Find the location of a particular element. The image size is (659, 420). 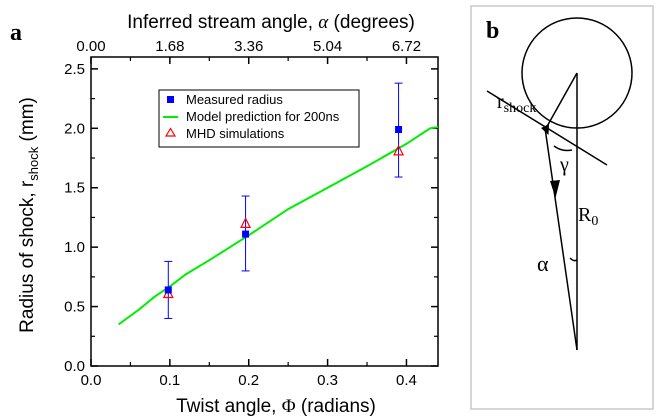

legend-mhd-marker is located at coordinates (170, 132).